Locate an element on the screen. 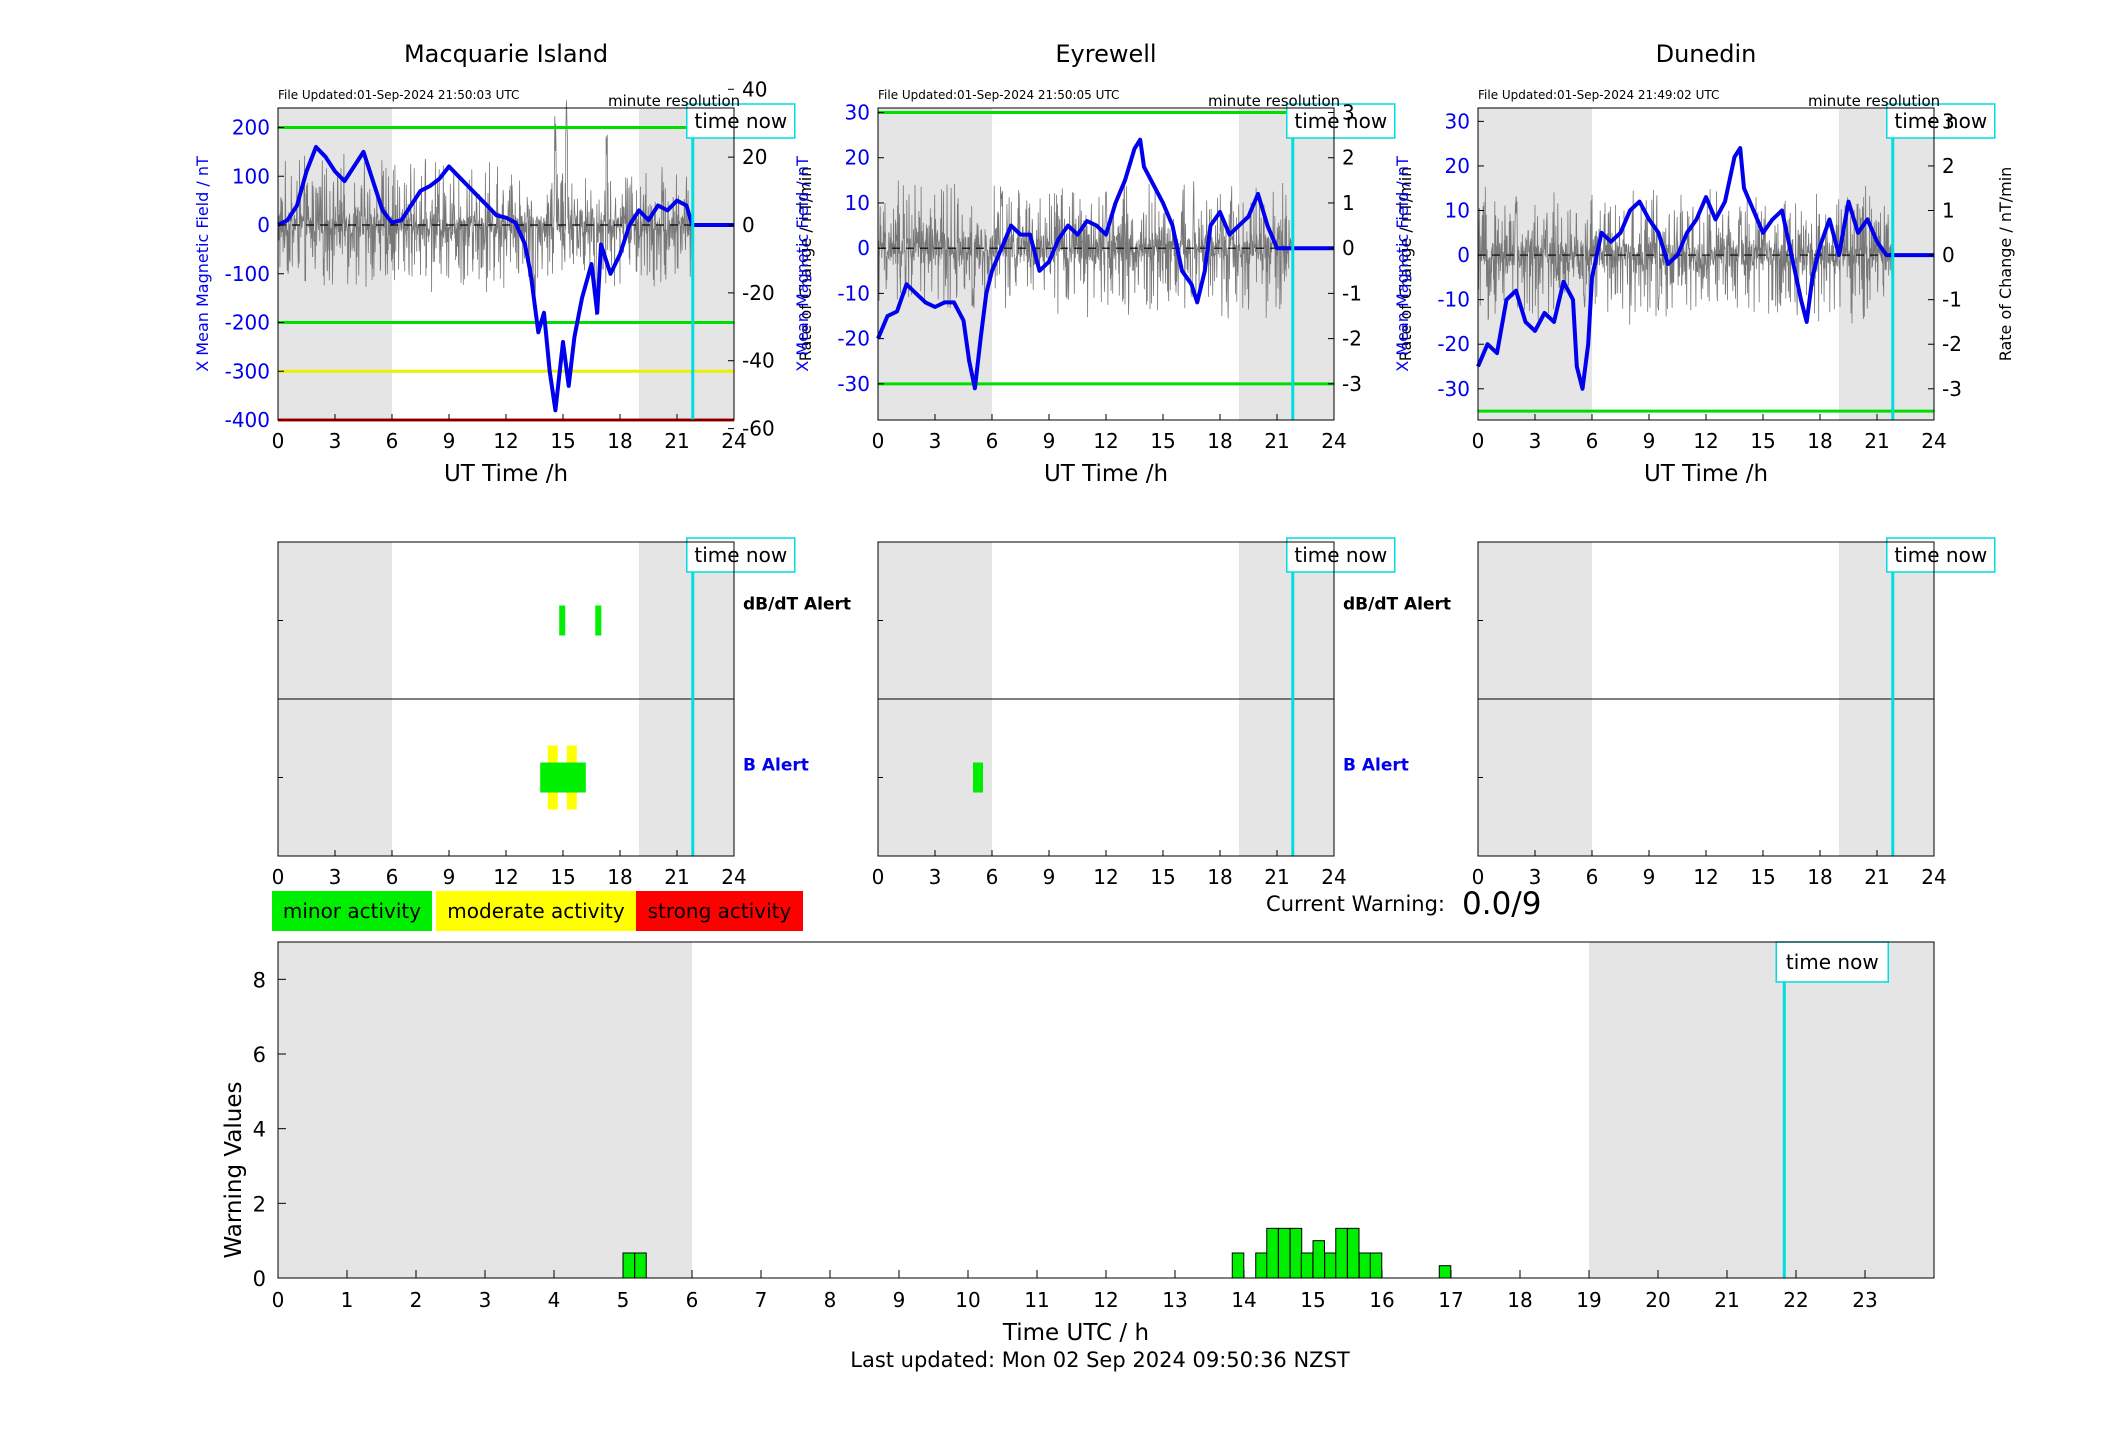 The height and width of the screenshot is (1437, 2117). dbdt-alert-bar is located at coordinates (598, 620).